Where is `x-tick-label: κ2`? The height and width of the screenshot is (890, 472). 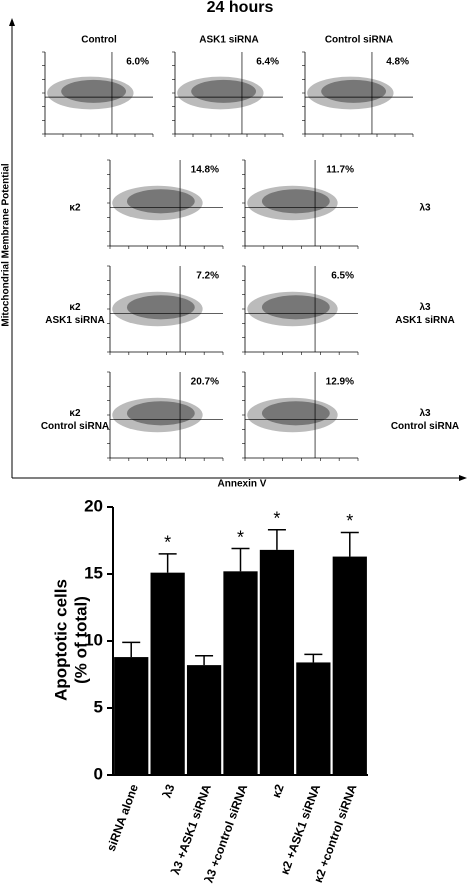 x-tick-label: κ2 is located at coordinates (278, 791).